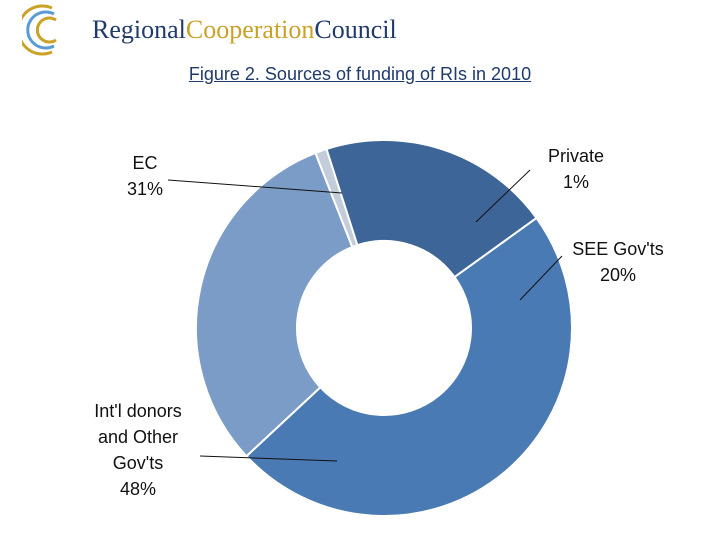  What do you see at coordinates (541, 278) in the screenshot?
I see `leader-line-see-govts` at bounding box center [541, 278].